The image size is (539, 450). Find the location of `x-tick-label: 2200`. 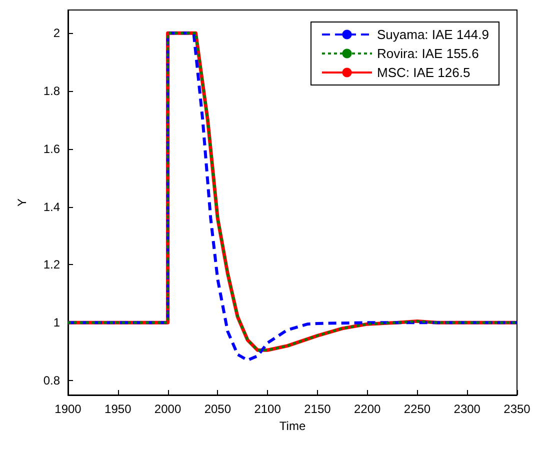

x-tick-label: 2200 is located at coordinates (368, 409).